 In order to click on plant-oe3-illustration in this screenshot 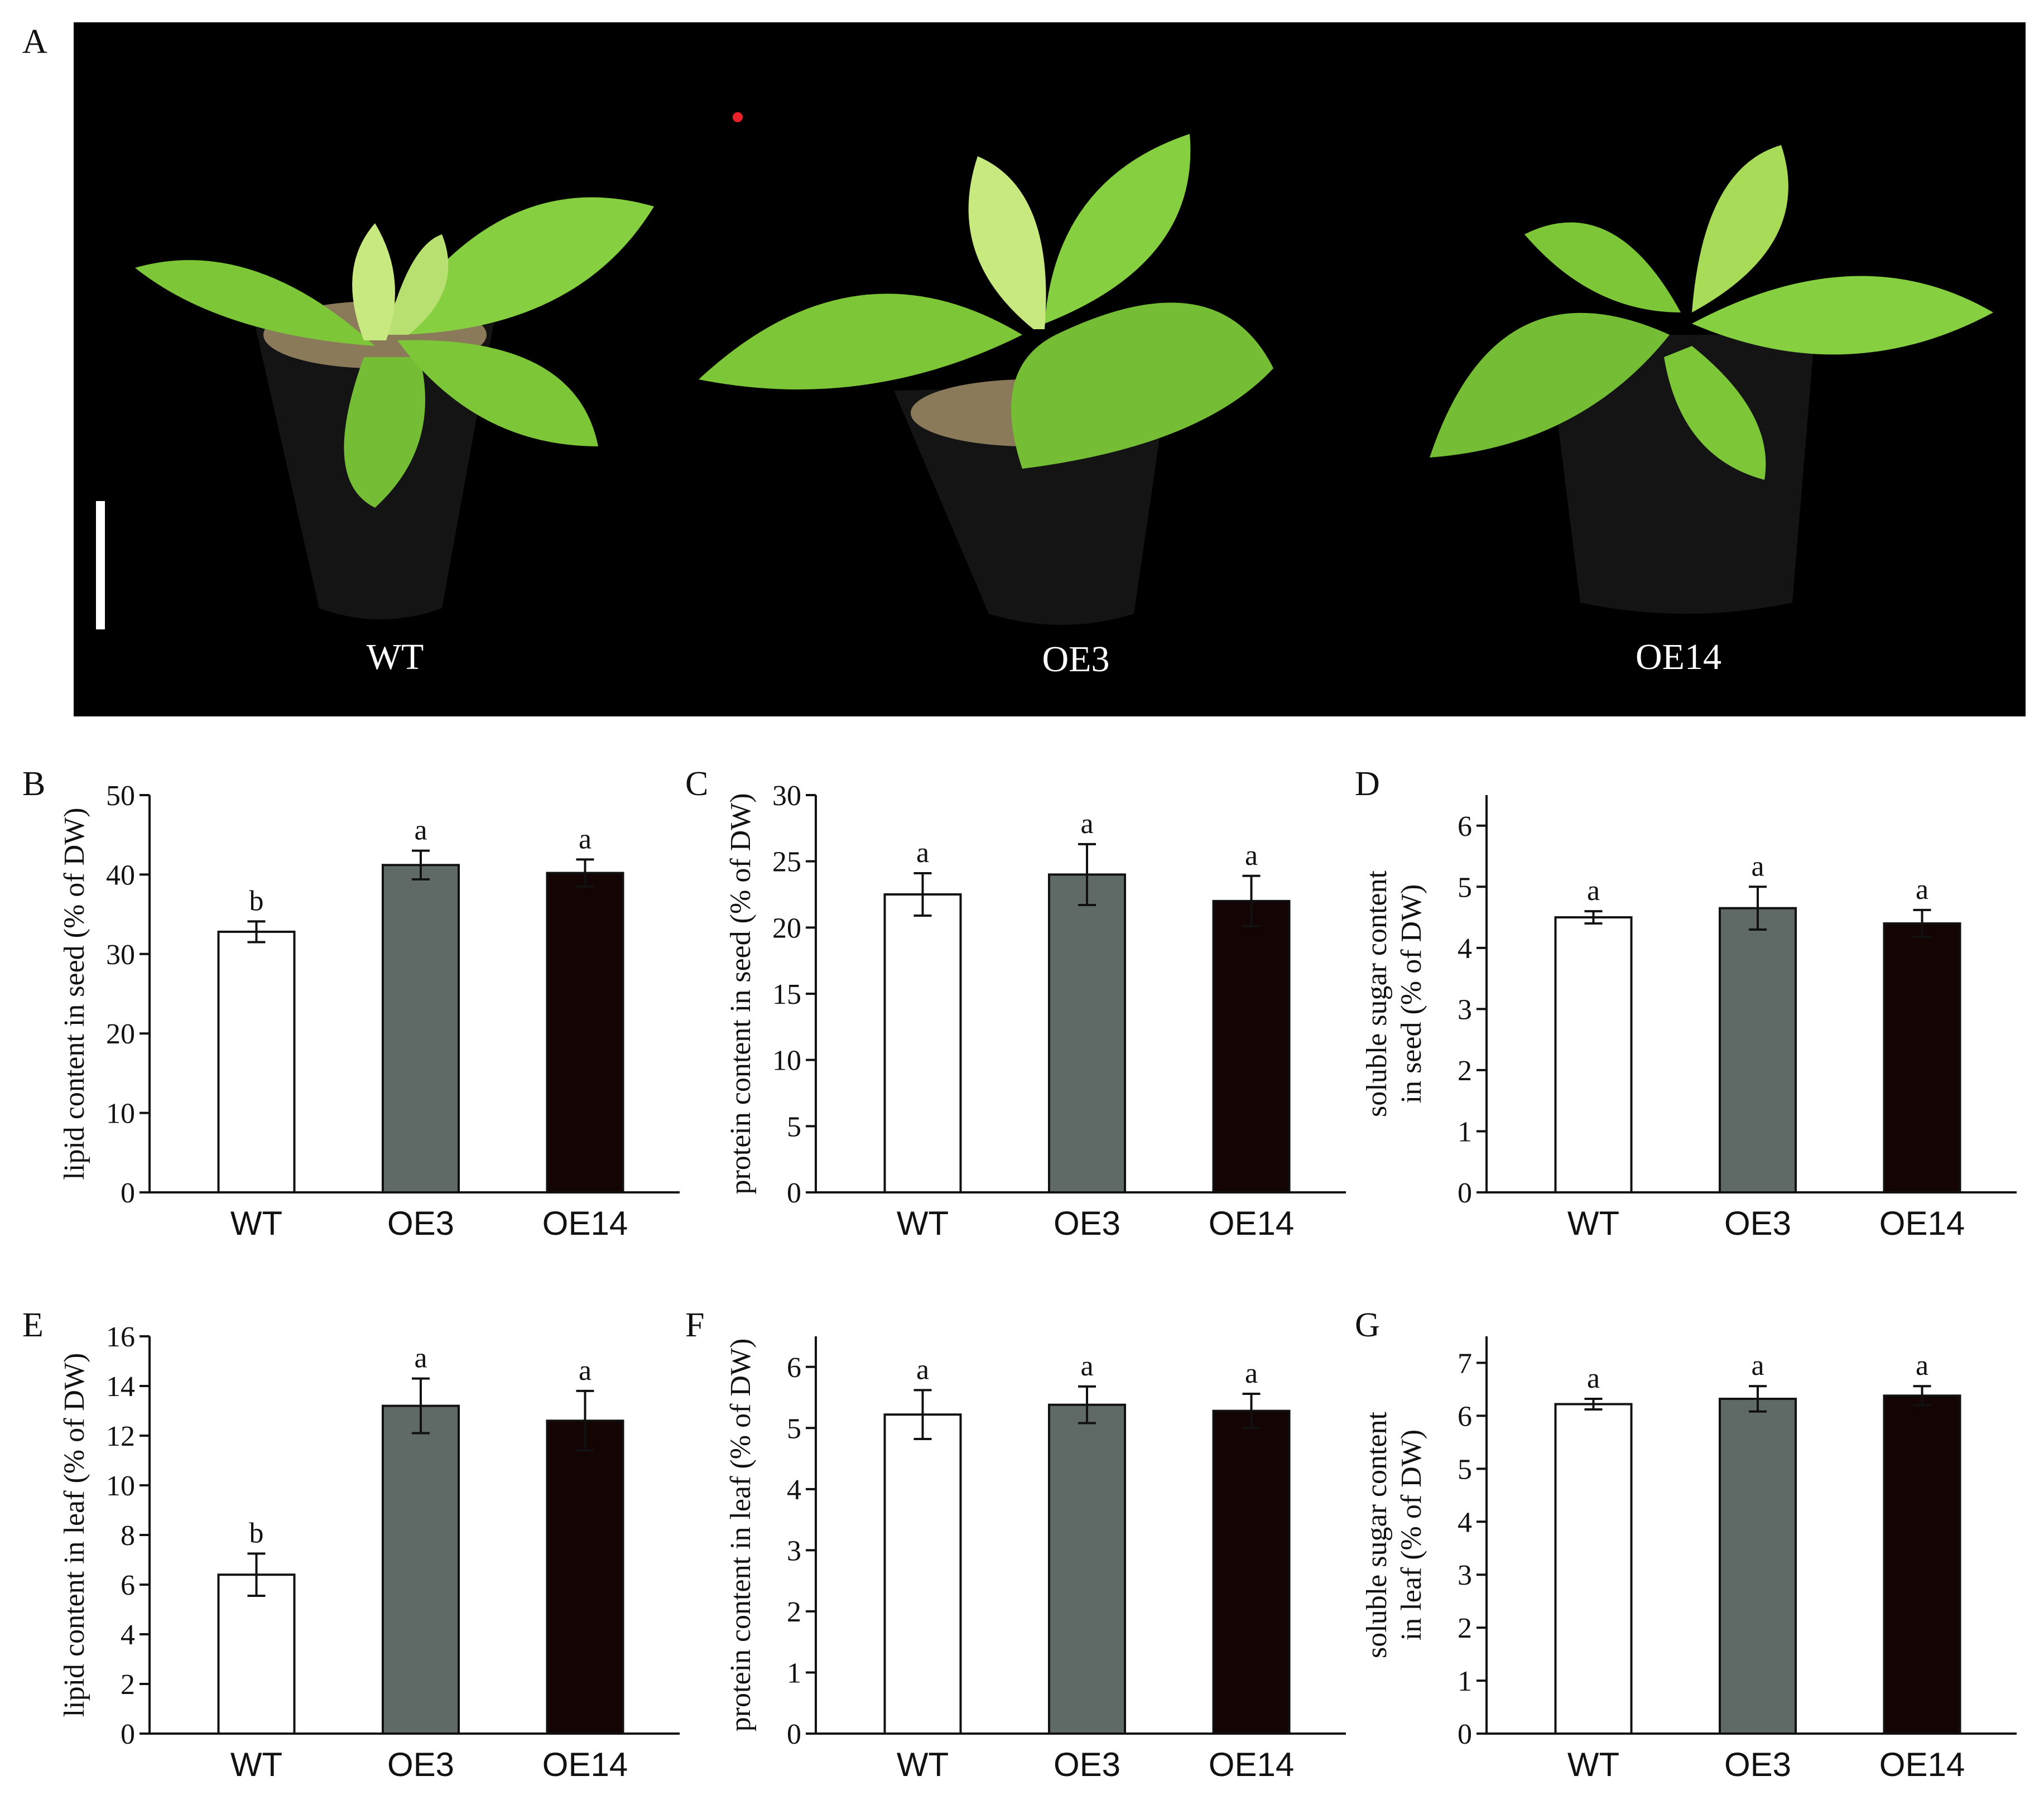, I will do `click(986, 379)`.